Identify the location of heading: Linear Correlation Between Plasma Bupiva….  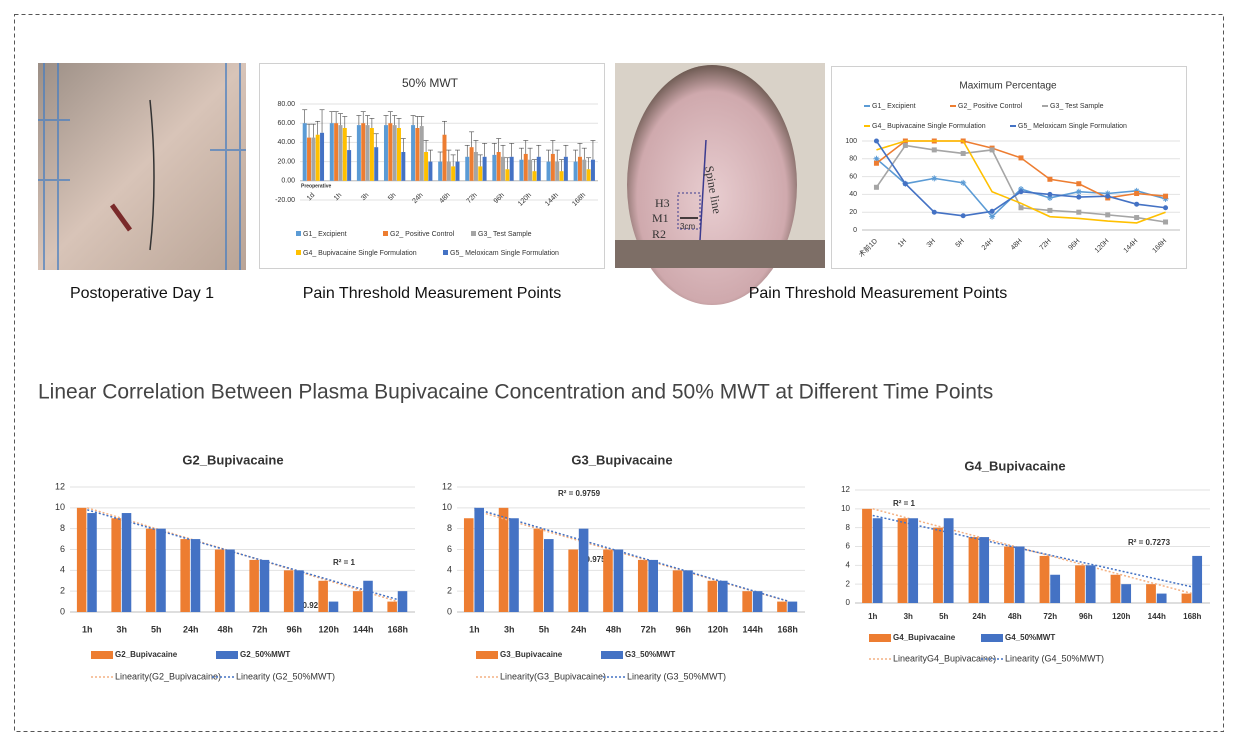
(515, 392).